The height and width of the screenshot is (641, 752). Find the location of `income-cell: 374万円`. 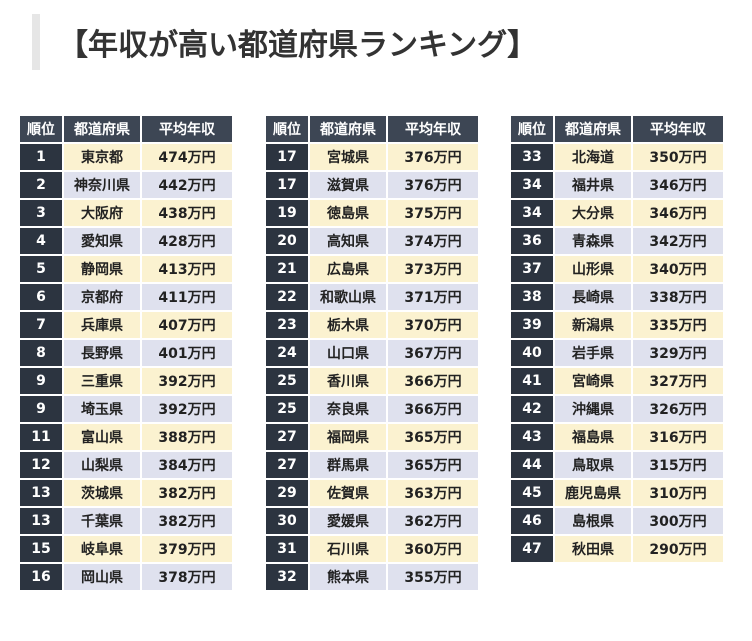

income-cell: 374万円 is located at coordinates (433, 240).